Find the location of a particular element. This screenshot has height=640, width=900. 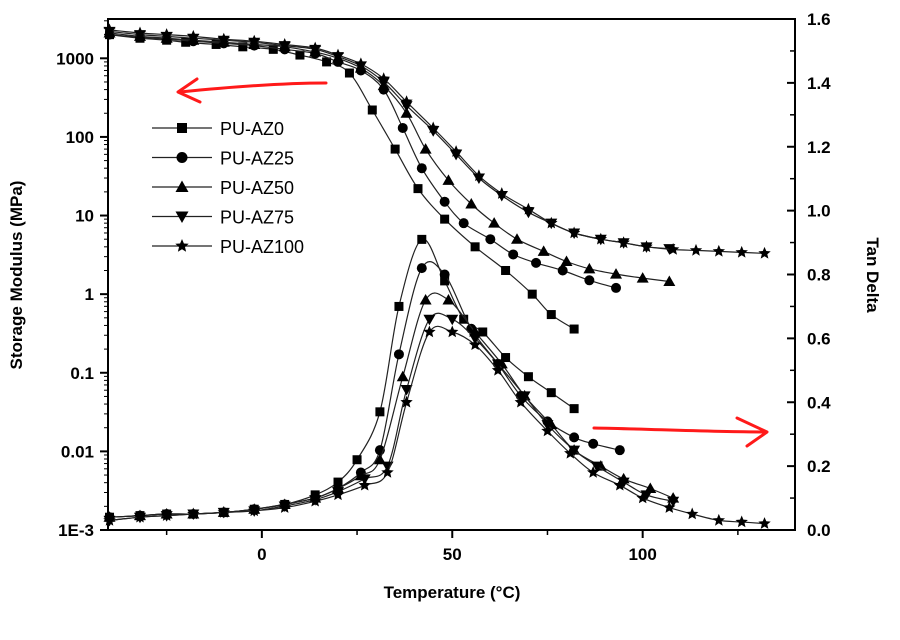

y-right-tick-label: 0.8 is located at coordinates (819, 275).